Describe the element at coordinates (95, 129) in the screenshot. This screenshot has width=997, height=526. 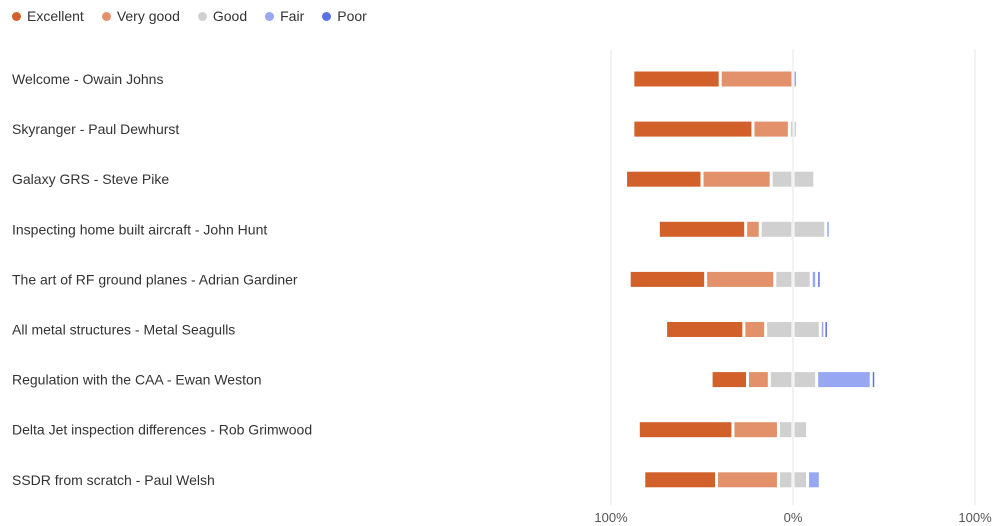
I see `category-label: Skyranger - Paul Dewhurst` at that location.